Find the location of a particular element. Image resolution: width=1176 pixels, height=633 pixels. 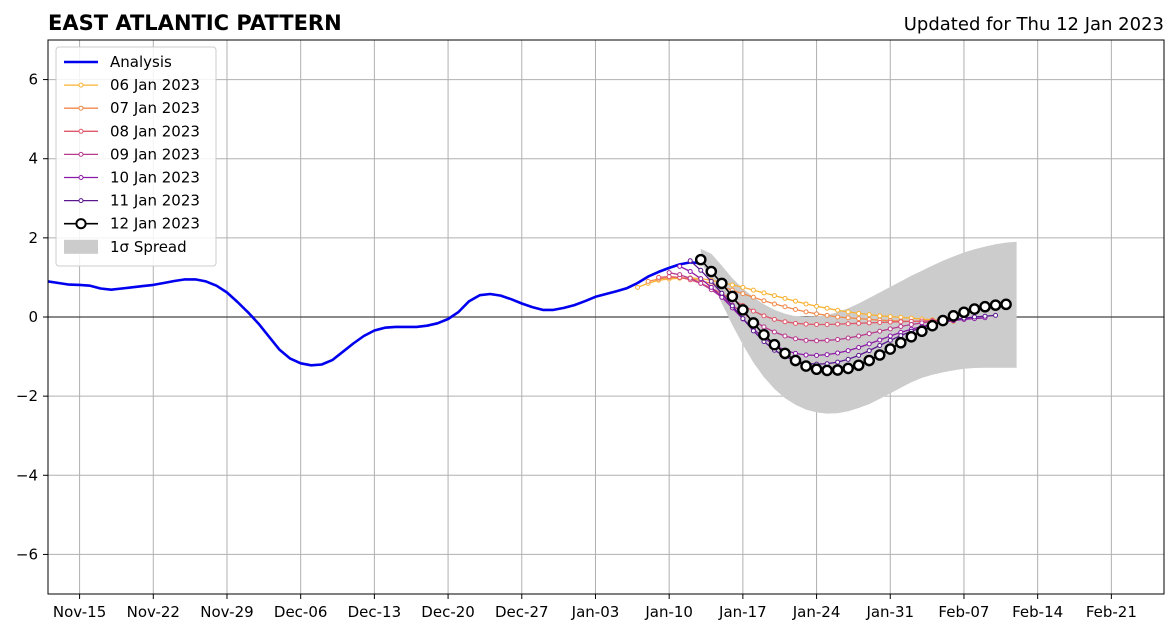

y-tick-label: 4 is located at coordinates (33, 159).